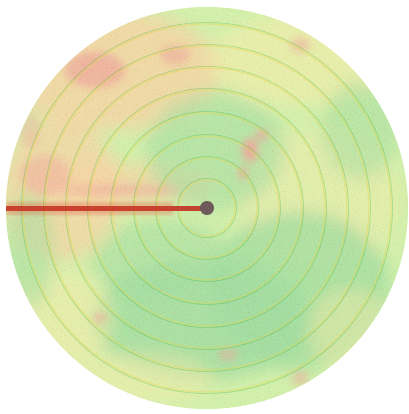  Describe the element at coordinates (89, 208) in the screenshot. I see `pivot-arm-halo` at that location.